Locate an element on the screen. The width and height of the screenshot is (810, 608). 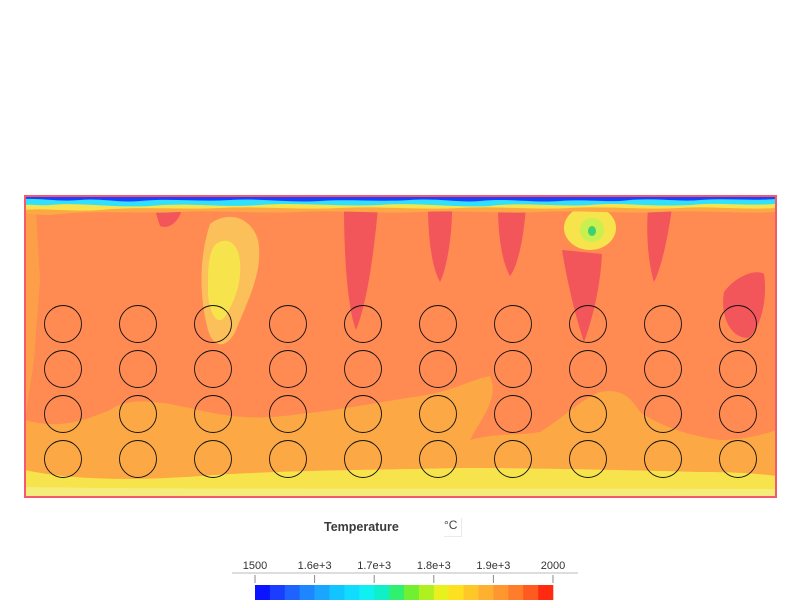
colorbar-tick-label: 1500 is located at coordinates (255, 566).